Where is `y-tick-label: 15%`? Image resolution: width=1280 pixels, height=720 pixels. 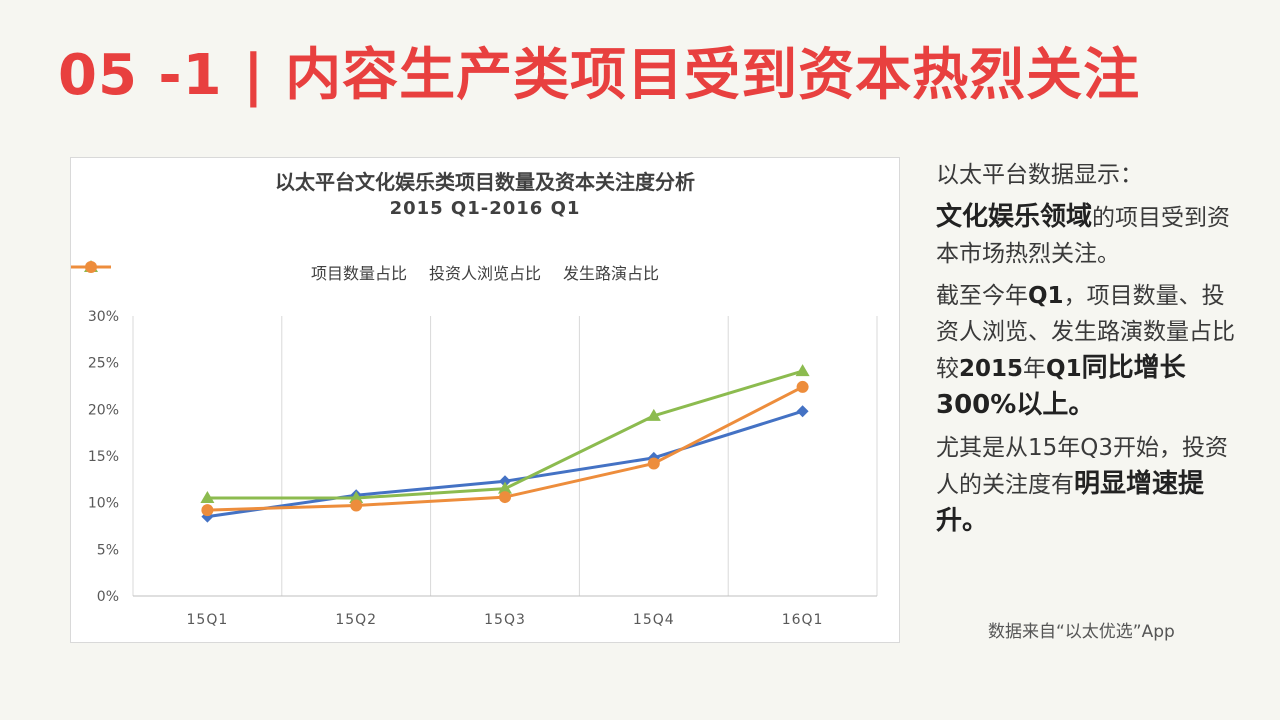
y-tick-label: 15% is located at coordinates (103, 457).